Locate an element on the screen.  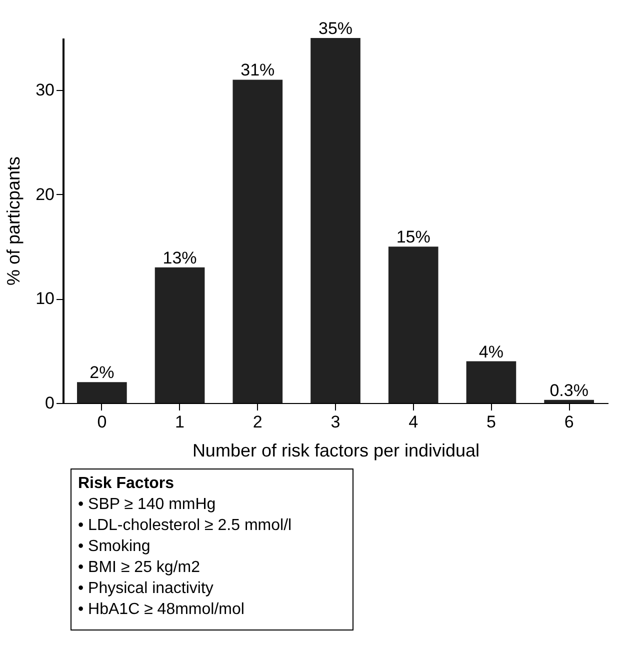
y-tick-label: 20 is located at coordinates (45, 194).